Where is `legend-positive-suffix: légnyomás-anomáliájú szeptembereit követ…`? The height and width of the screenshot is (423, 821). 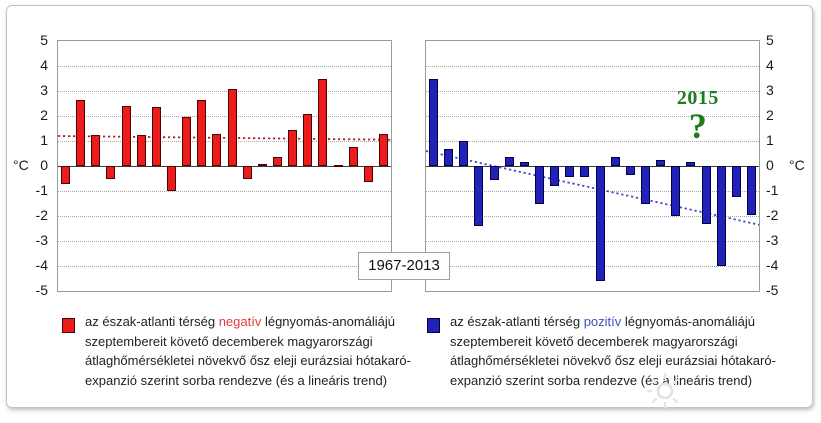 legend-positive-suffix: légnyomás-anomáliájú szeptembereit követ… is located at coordinates (613, 351).